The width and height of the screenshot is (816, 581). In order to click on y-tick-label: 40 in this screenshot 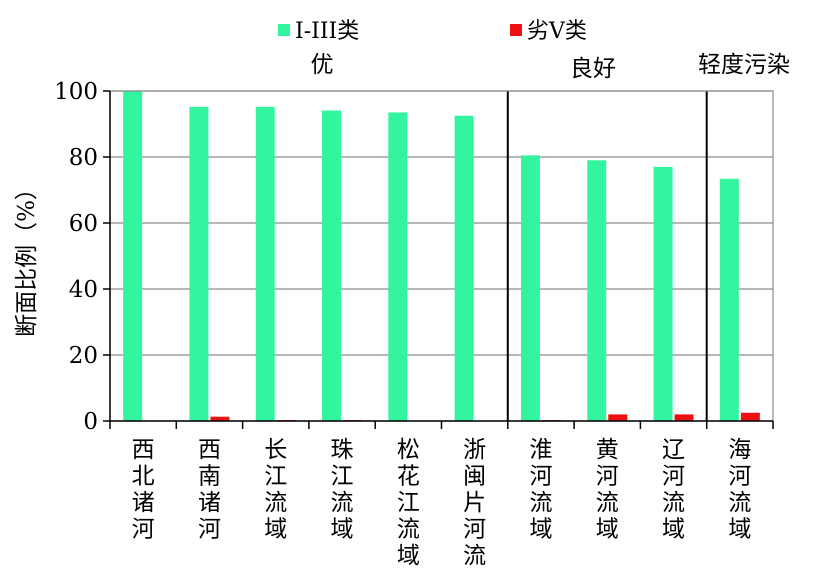, I will do `click(83, 290)`.